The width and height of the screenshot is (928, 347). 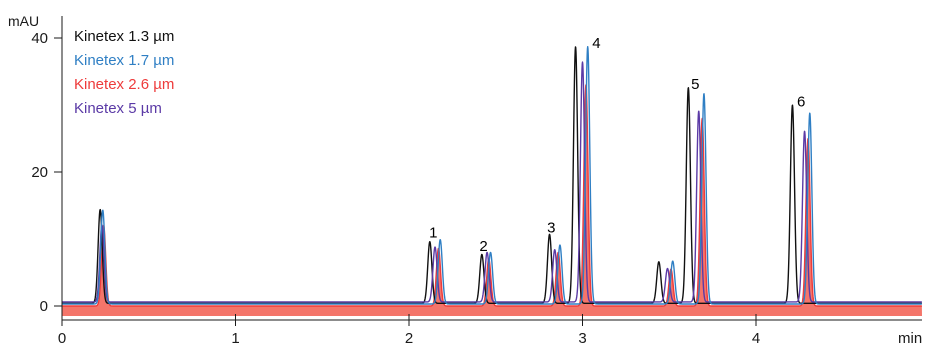 I want to click on x-tick-label-2: 2, so click(x=409, y=338).